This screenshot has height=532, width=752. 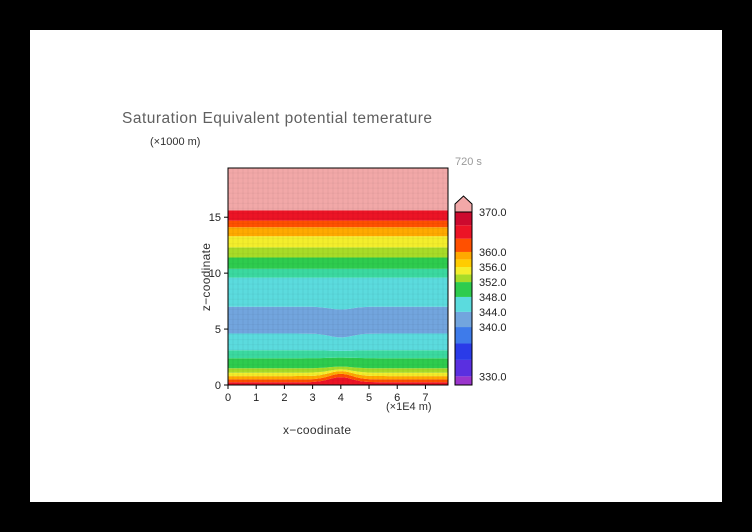 I want to click on x-tick-label: 7, so click(x=425, y=398).